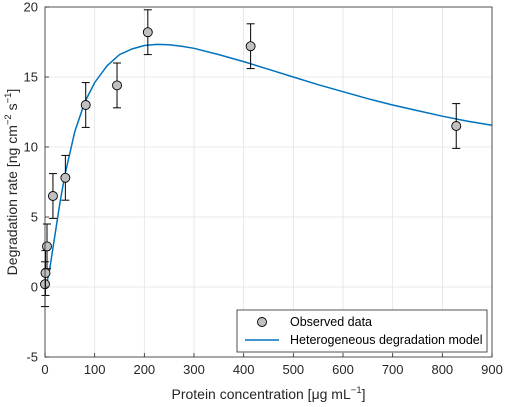 This screenshot has width=505, height=407. I want to click on y-tick-label: -5, so click(32, 357).